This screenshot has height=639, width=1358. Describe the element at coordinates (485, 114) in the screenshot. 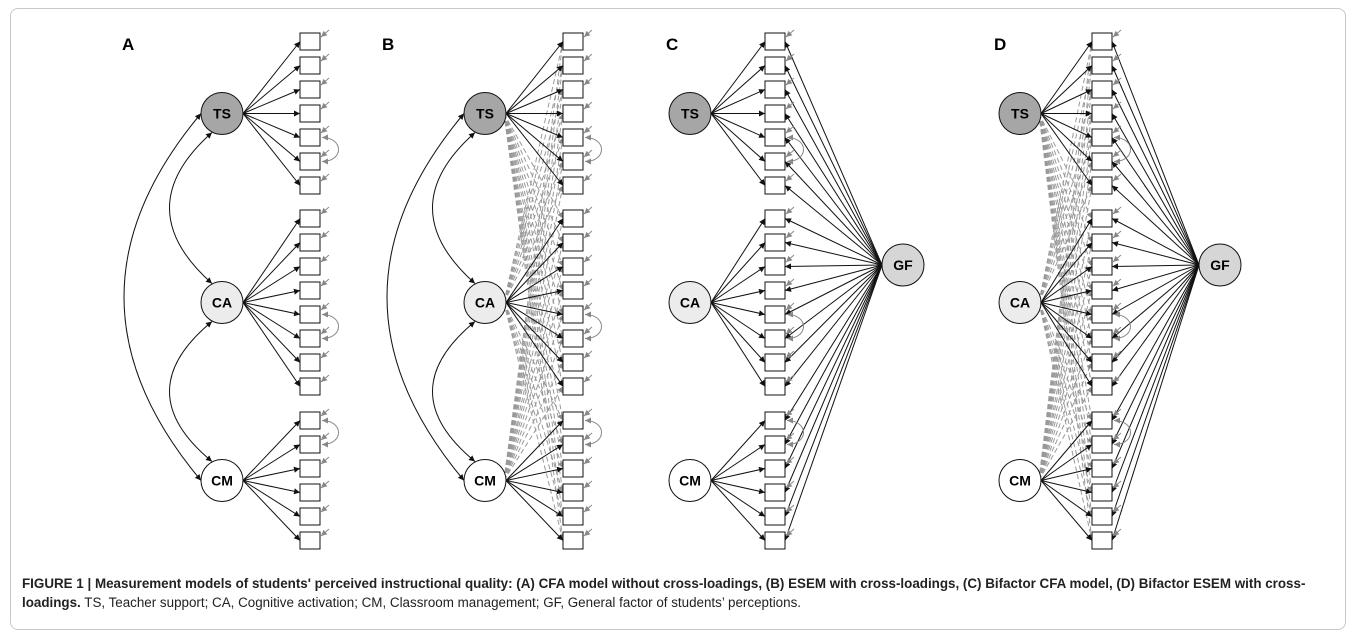

I see `factor-label: TS` at that location.